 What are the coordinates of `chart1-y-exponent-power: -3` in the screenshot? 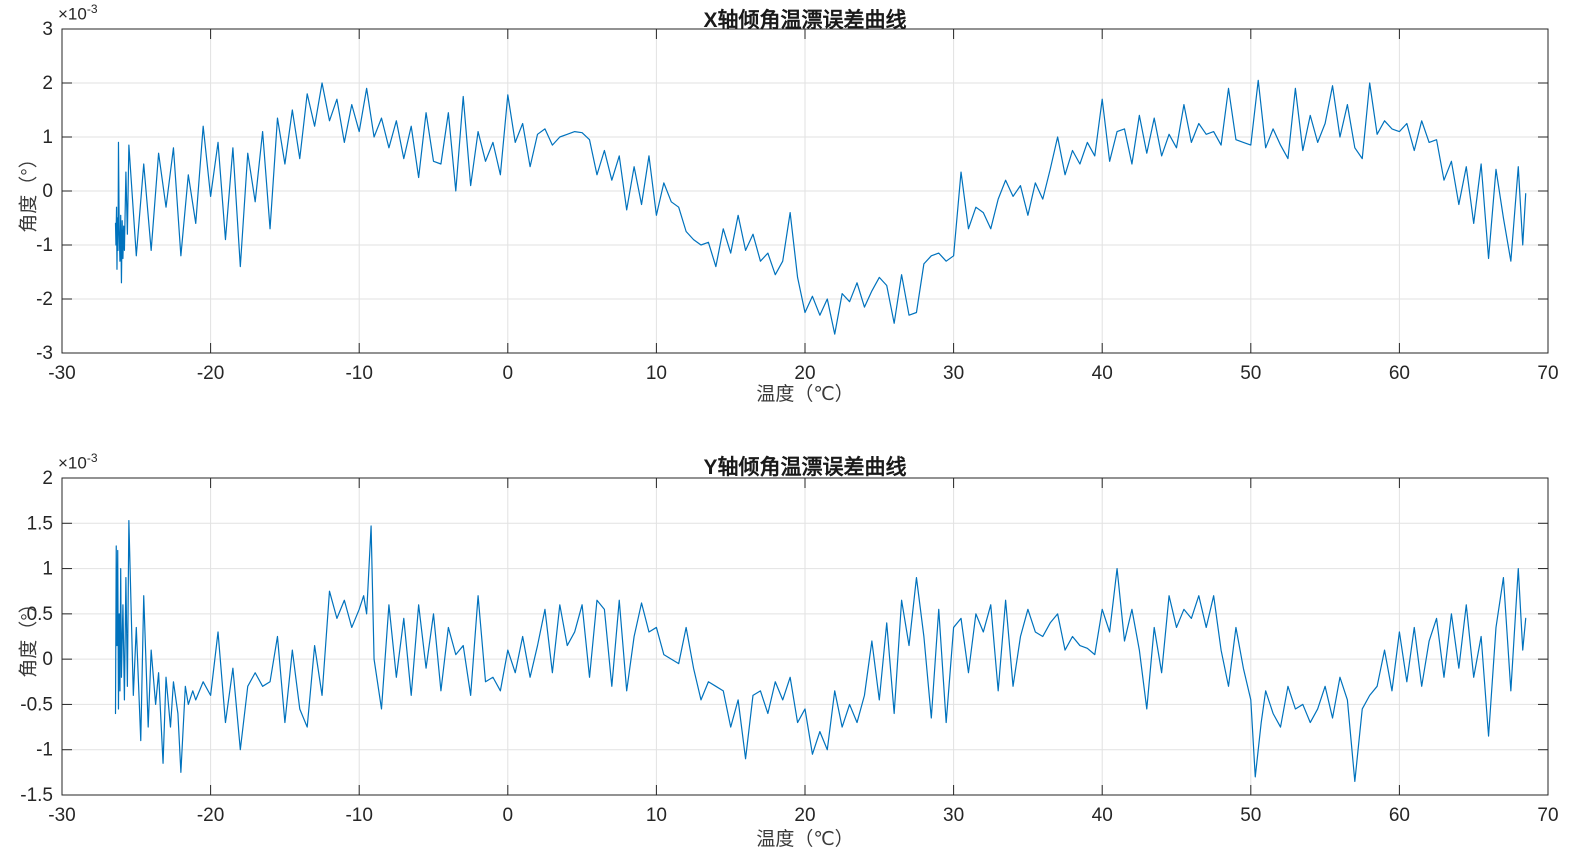 It's located at (92, 9).